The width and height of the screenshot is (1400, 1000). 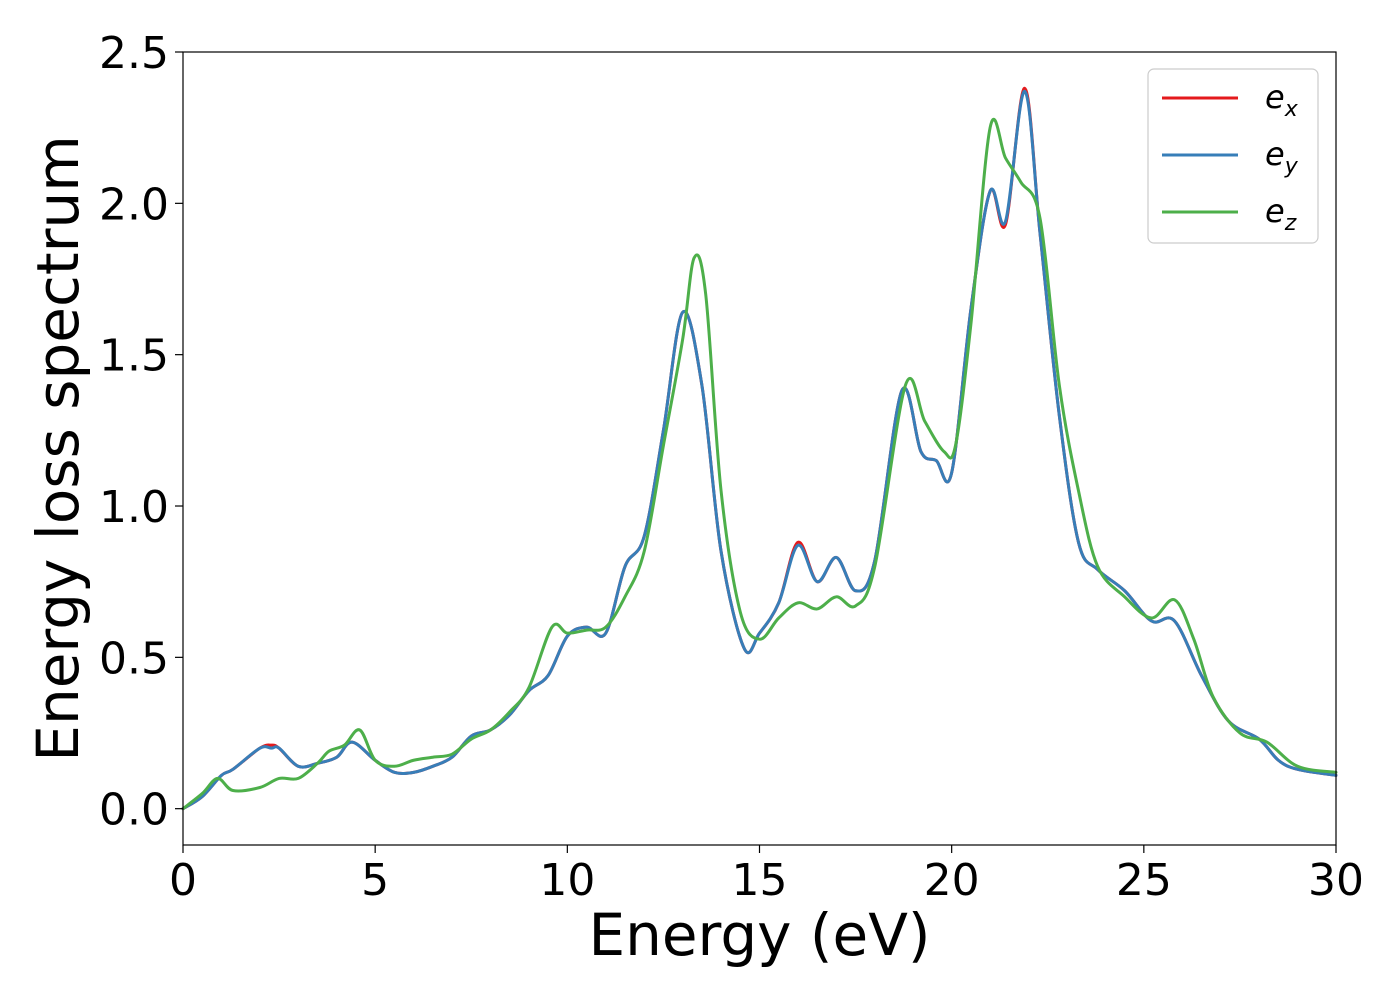 I want to click on x-tick-label: 0, so click(x=183, y=880).